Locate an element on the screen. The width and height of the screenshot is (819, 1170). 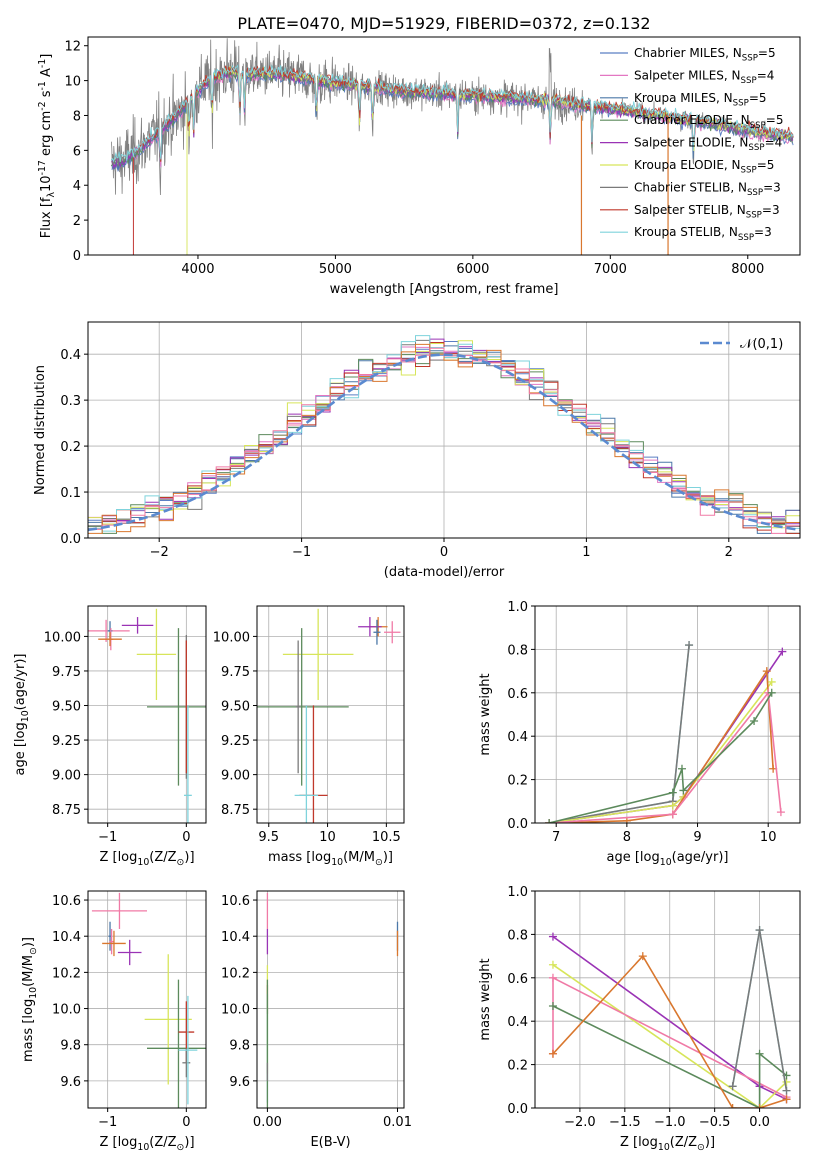
weight_vs_age-xlabel: age [log10(age/yr)] is located at coordinates (668, 859).